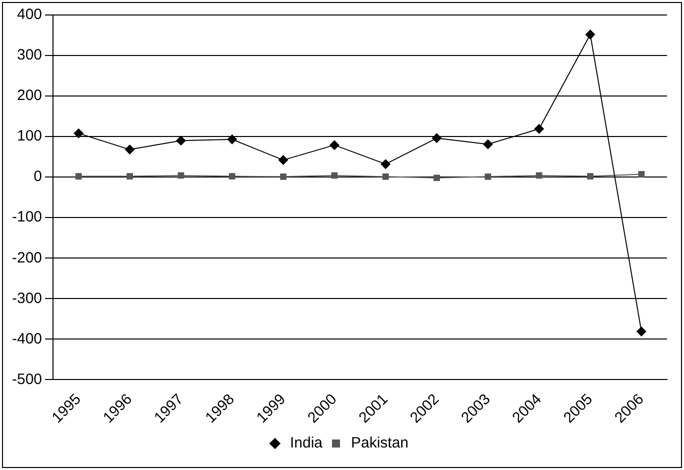  I want to click on y-tick-label: 100, so click(29, 136).